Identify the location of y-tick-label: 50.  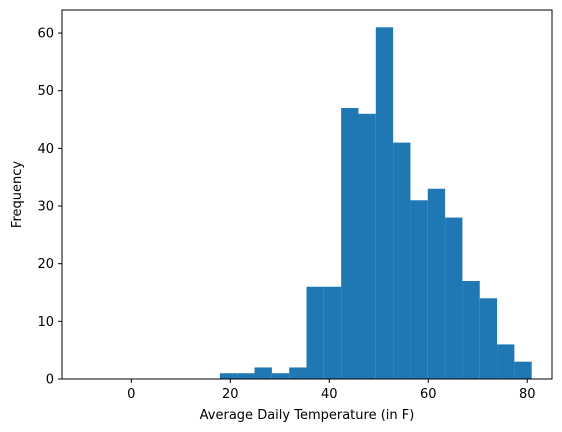
(45, 91).